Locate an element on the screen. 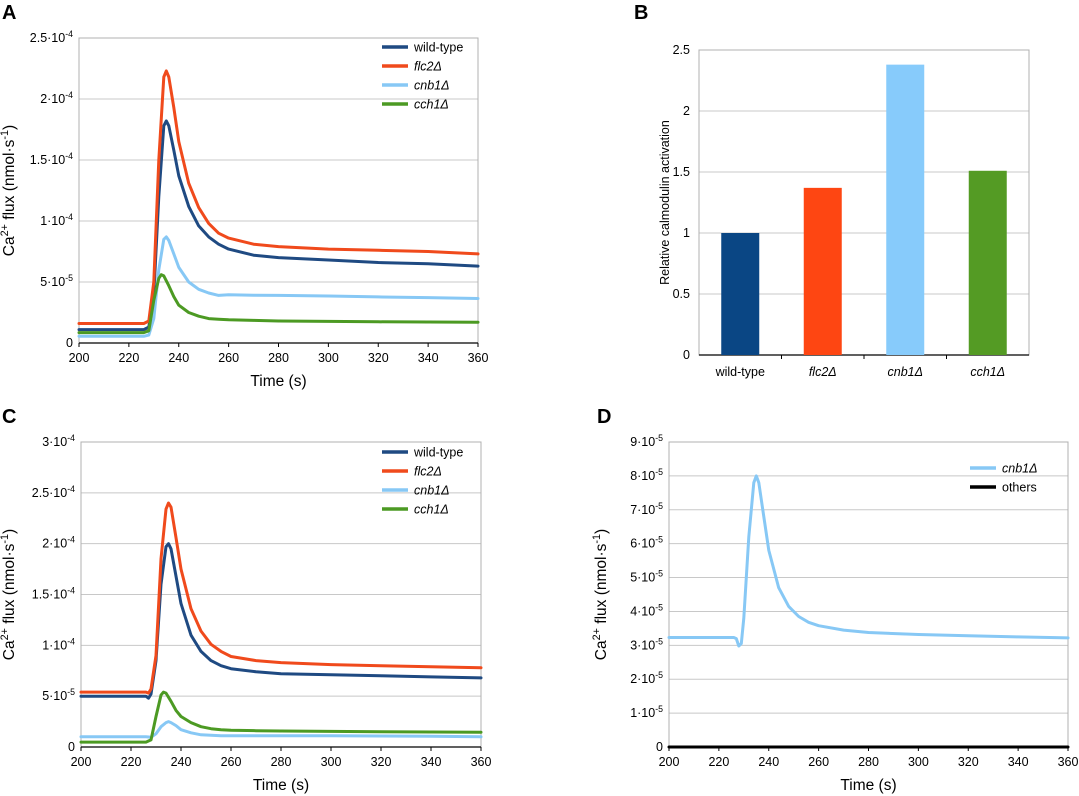 This screenshot has width=1079, height=796. y-tick-label: 7·10⁻⁵ is located at coordinates (646, 509).